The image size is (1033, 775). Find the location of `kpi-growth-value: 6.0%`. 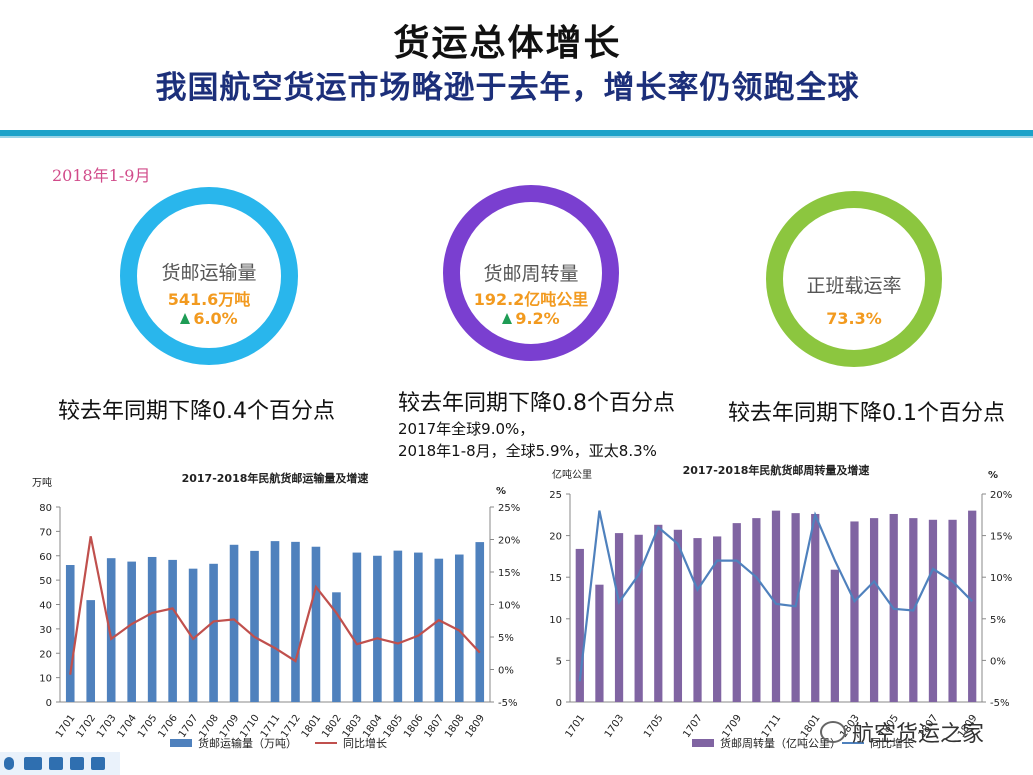

kpi-growth-value: 6.0% is located at coordinates (215, 318).